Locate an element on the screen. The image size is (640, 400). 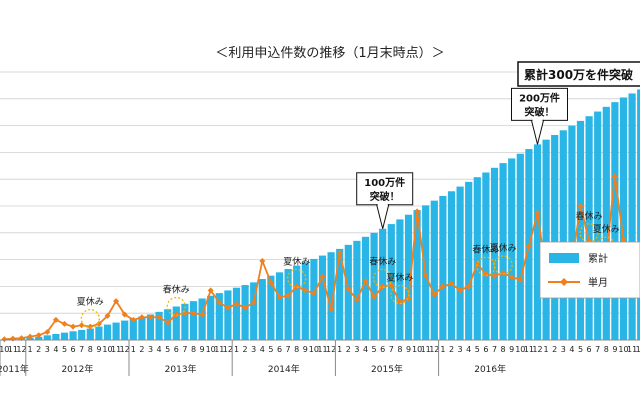
legend-cumulative: 累計 is located at coordinates (598, 258).